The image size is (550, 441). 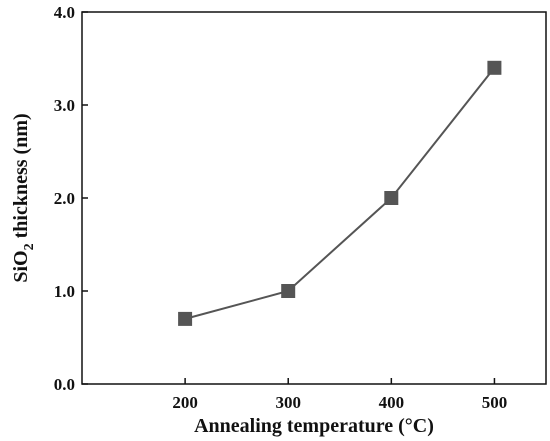 I want to click on y-axis-title-rest: thickness (nm), so click(x=21, y=178).